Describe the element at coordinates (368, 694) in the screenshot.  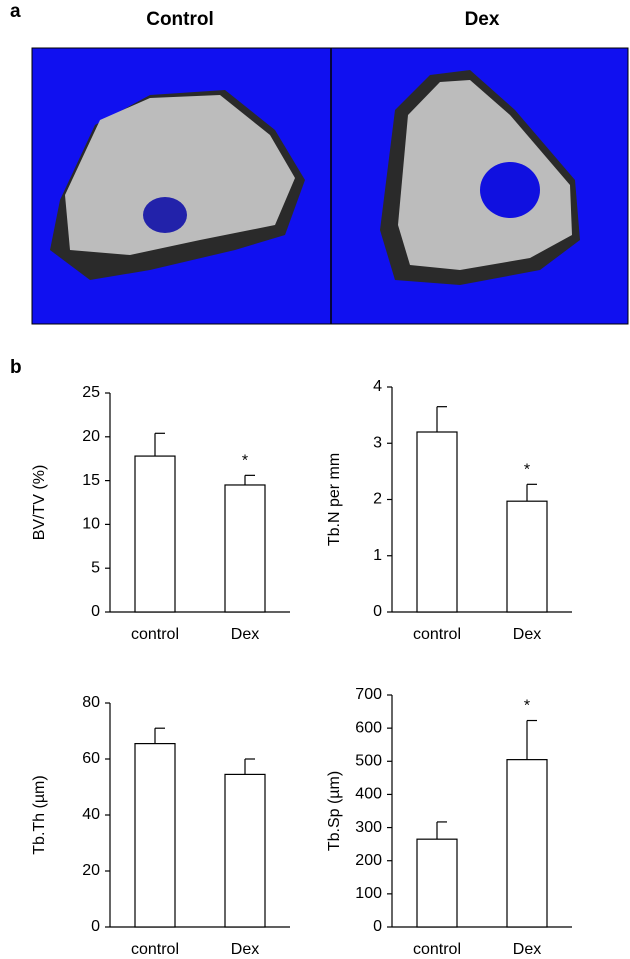
I see `y-tick-label: 700` at that location.